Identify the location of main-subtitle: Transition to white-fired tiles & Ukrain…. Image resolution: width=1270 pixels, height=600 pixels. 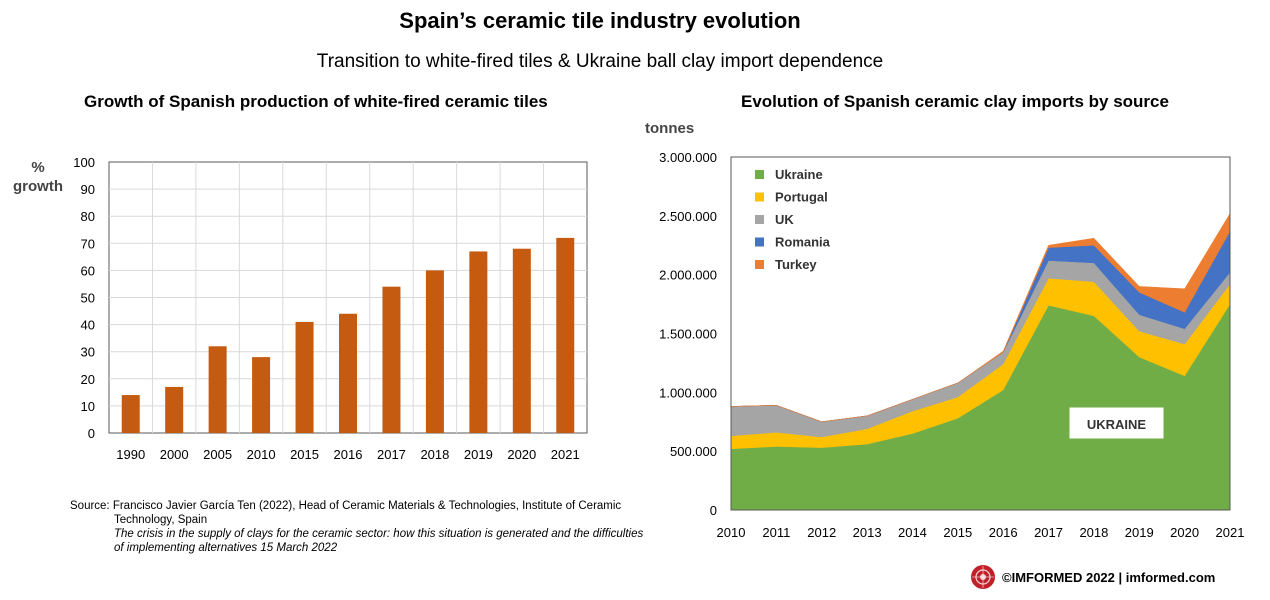
(600, 61).